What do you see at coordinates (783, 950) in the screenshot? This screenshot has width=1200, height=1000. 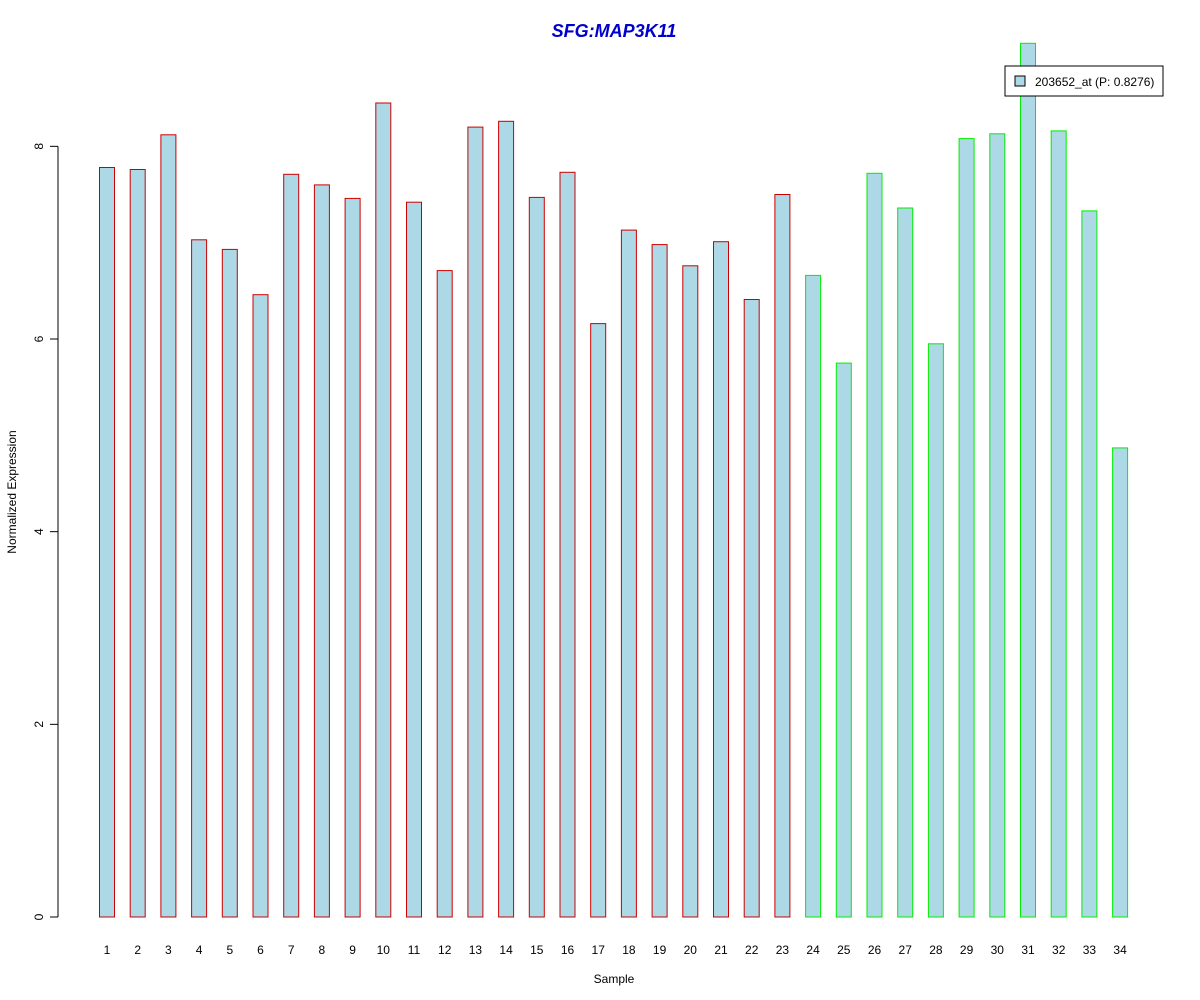 I see `x-tick-label: 23` at bounding box center [783, 950].